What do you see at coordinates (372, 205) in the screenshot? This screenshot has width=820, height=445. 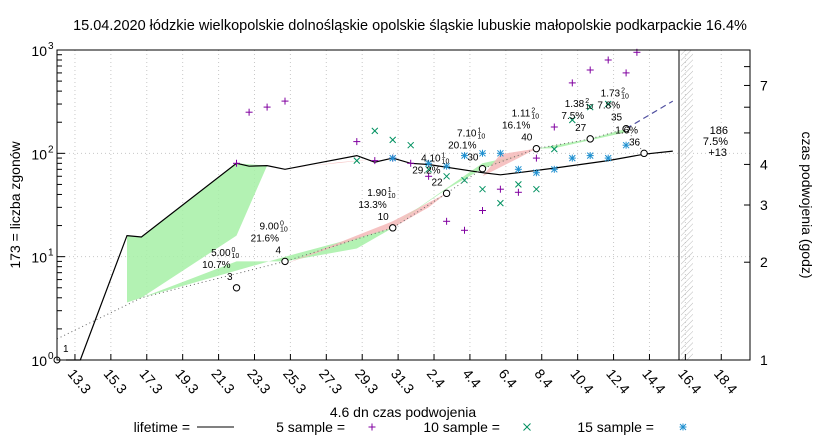 I see `milestone-percent: 13.3%` at bounding box center [372, 205].